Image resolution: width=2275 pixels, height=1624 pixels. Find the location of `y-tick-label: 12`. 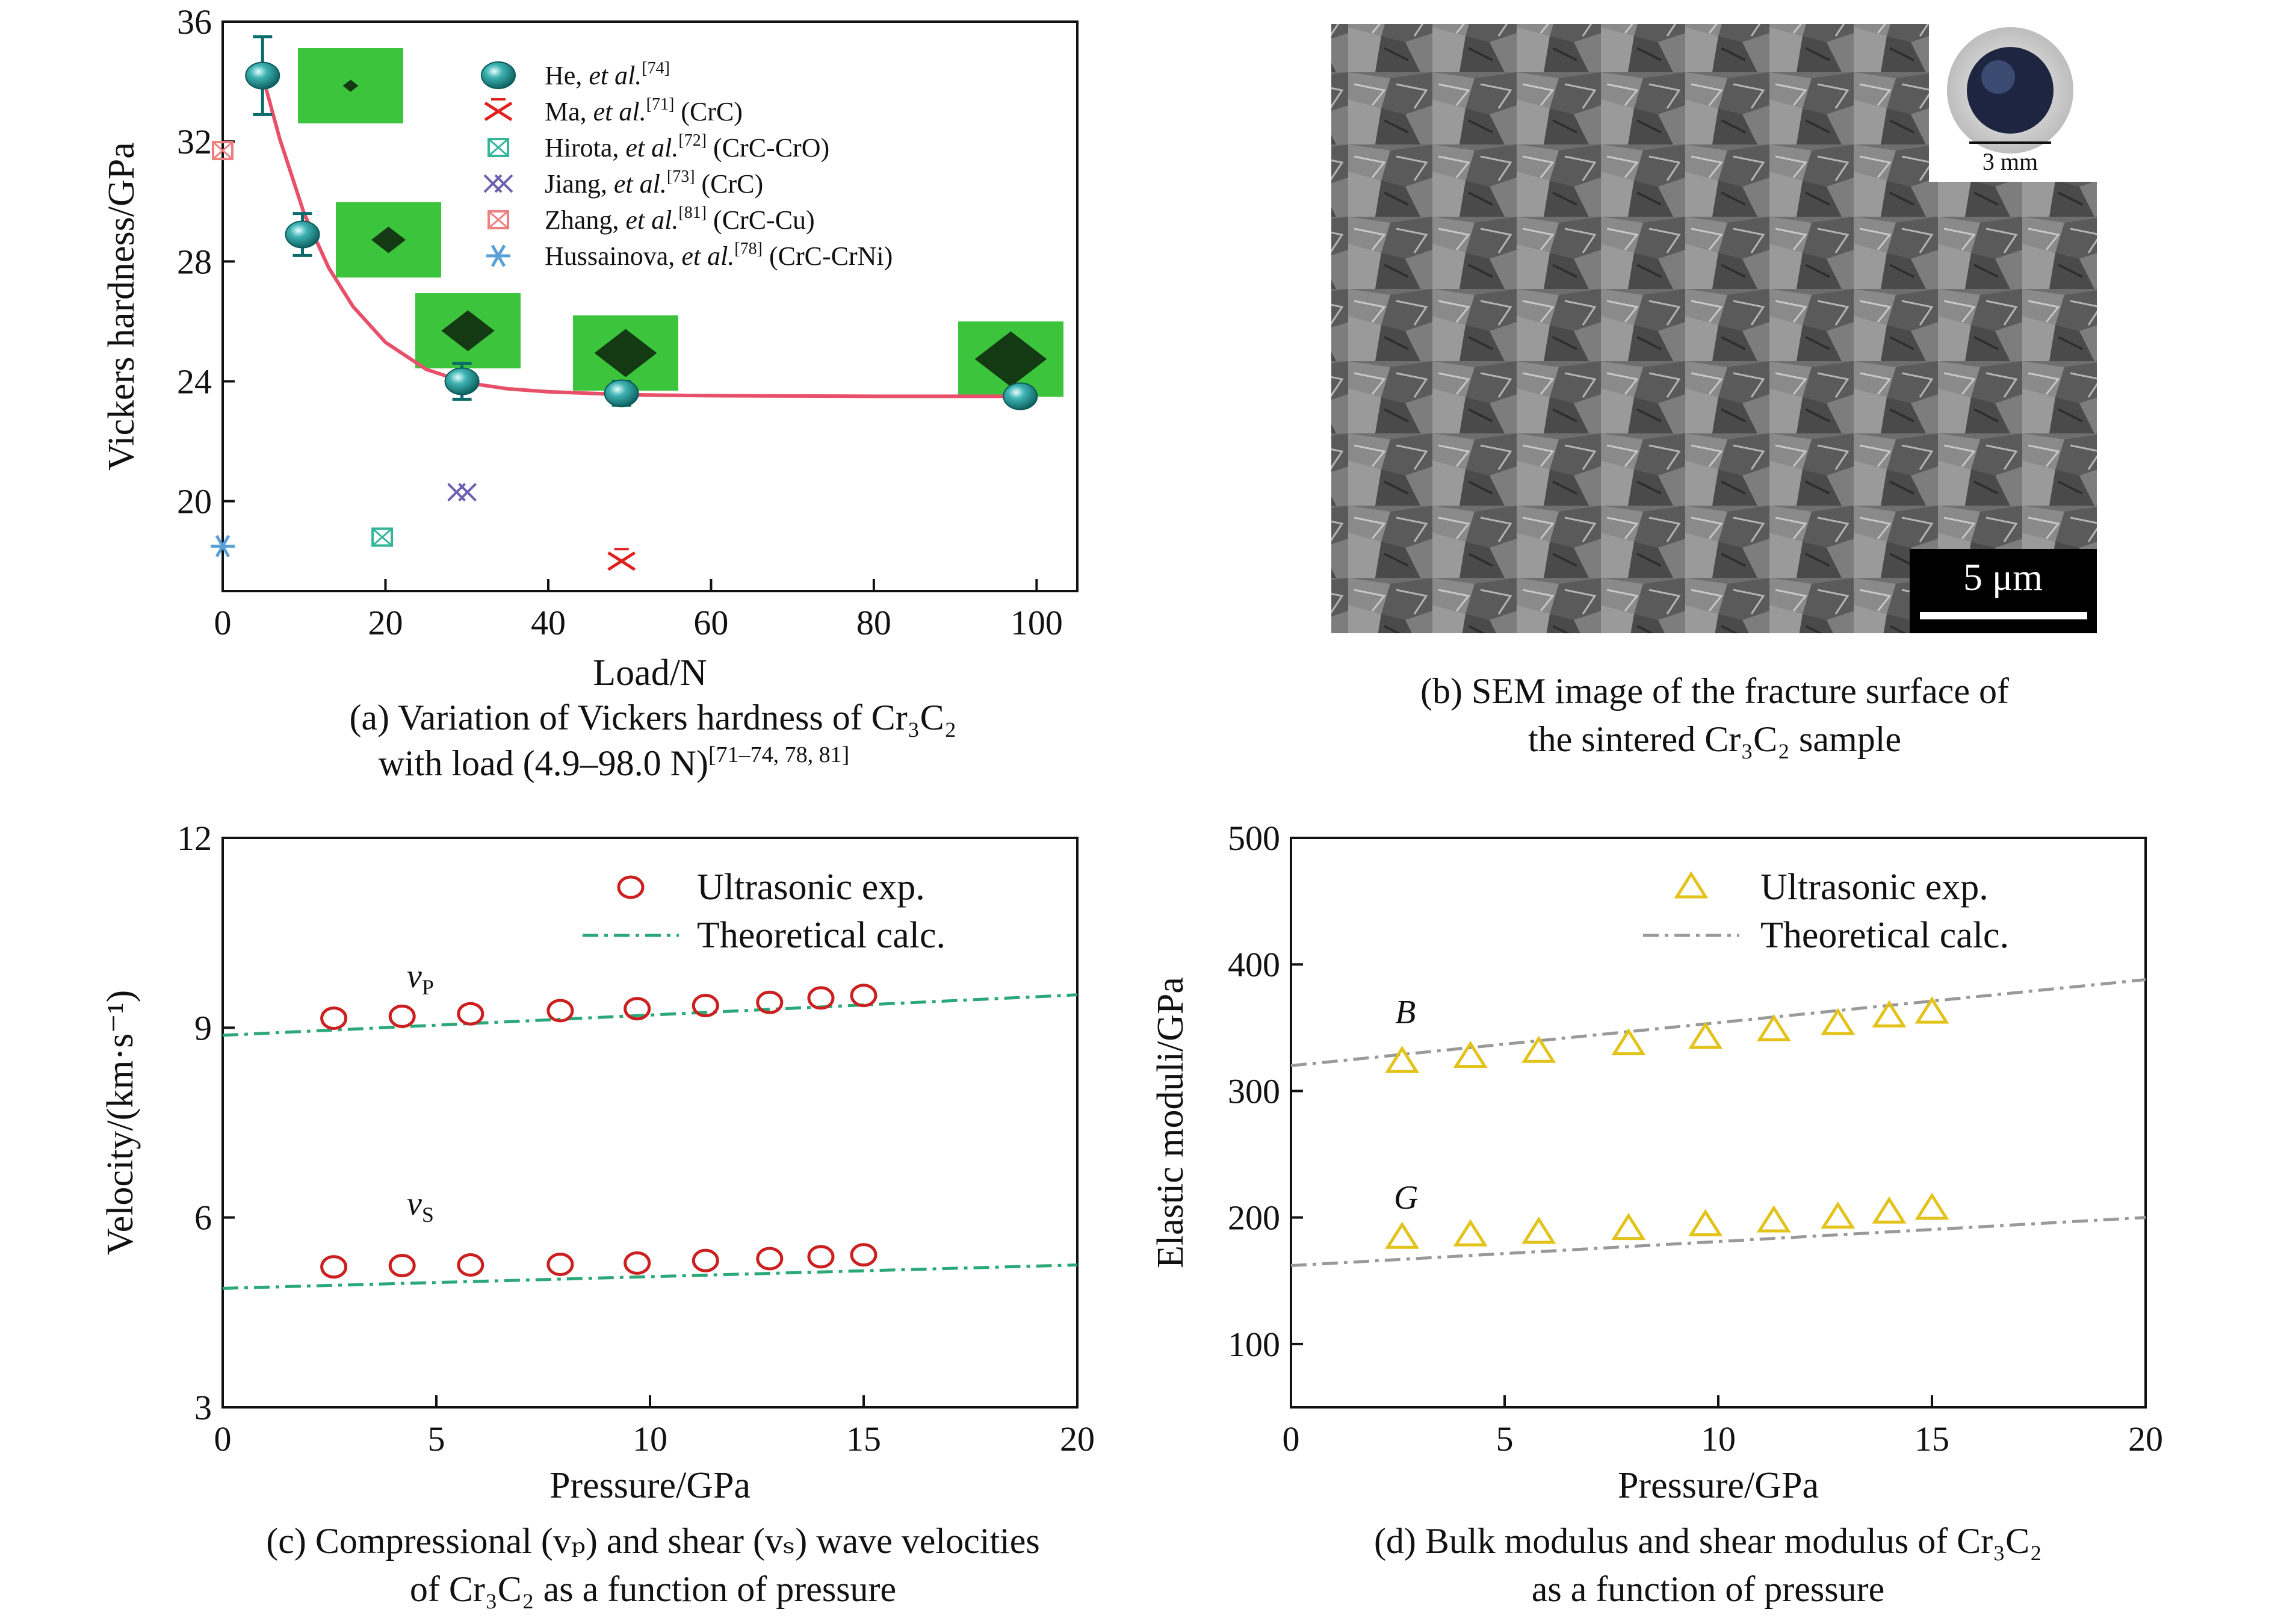

y-tick-label: 12 is located at coordinates (195, 838).